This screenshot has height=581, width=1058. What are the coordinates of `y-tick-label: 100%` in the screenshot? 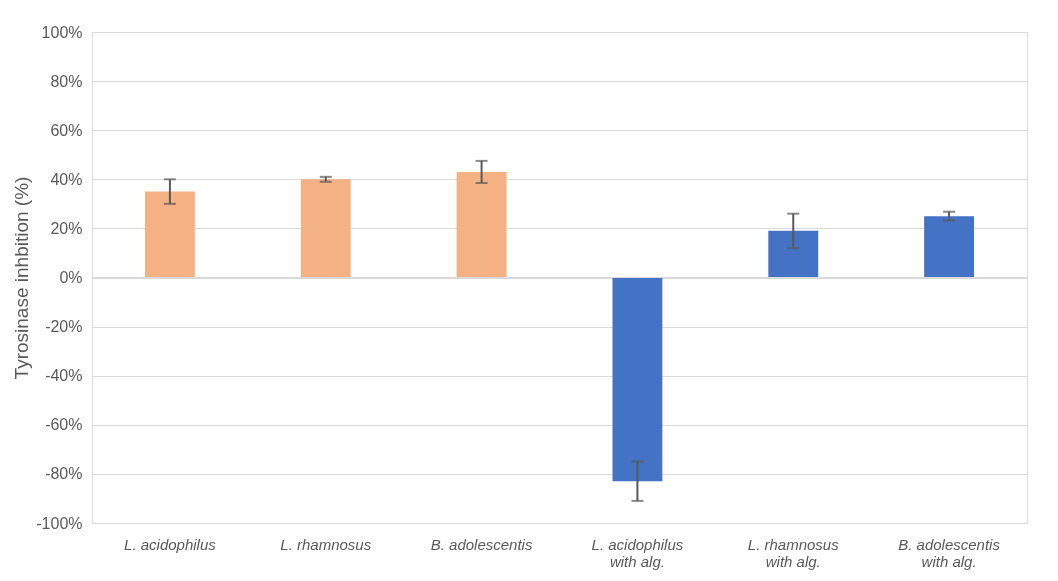 It's located at (62, 32).